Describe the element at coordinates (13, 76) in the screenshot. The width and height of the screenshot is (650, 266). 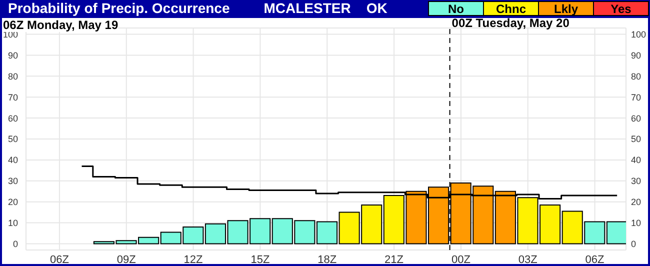
I see `y-tick-label: 80` at that location.